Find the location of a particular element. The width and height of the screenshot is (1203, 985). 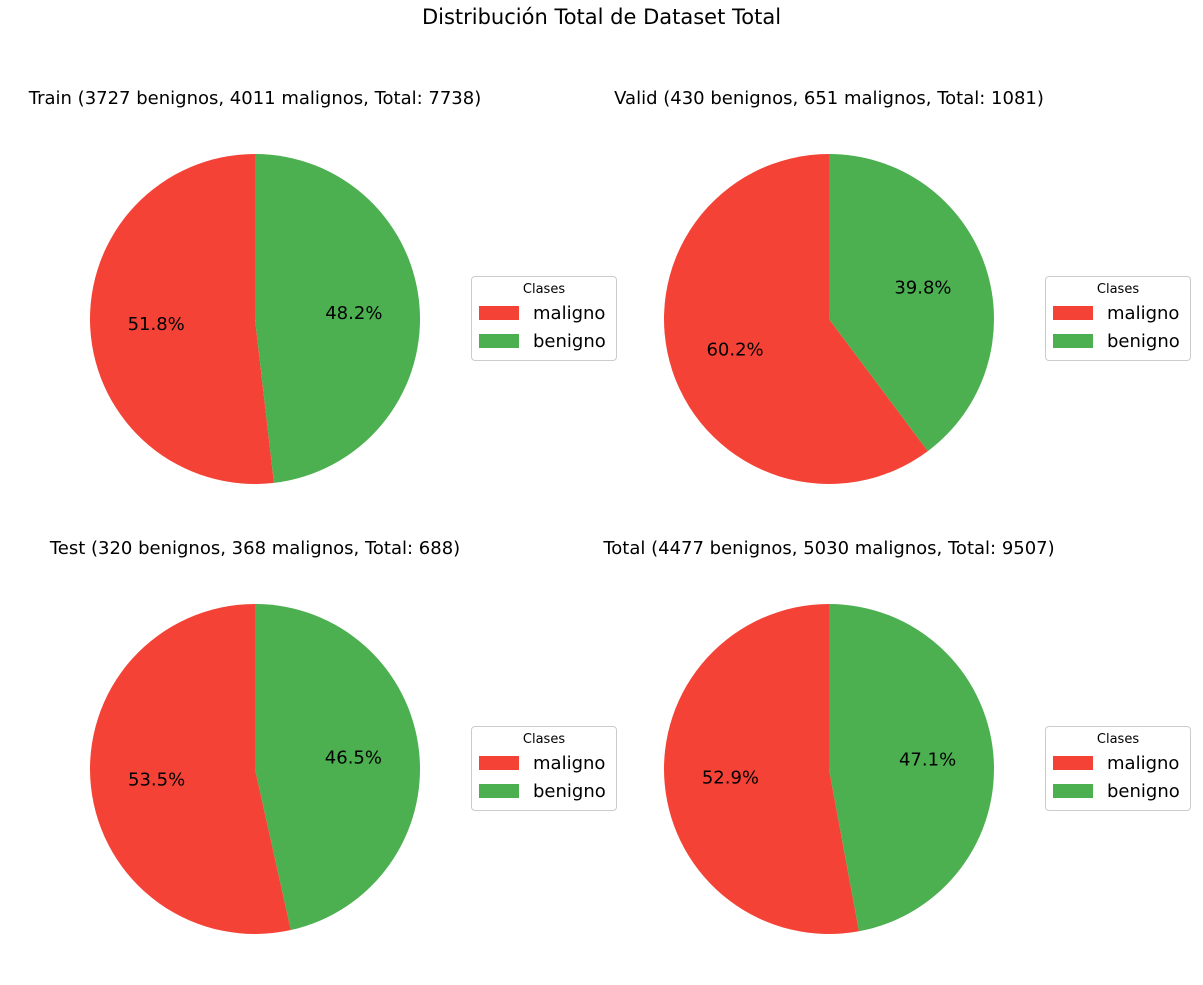

pie-percent-label: 47.1% is located at coordinates (927, 759).